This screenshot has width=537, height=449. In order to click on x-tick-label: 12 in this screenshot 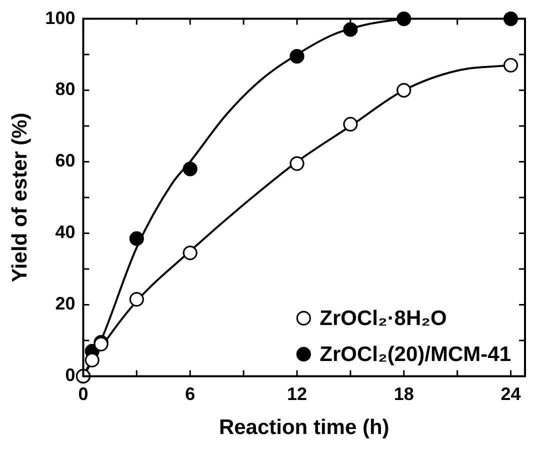, I will do `click(297, 394)`.